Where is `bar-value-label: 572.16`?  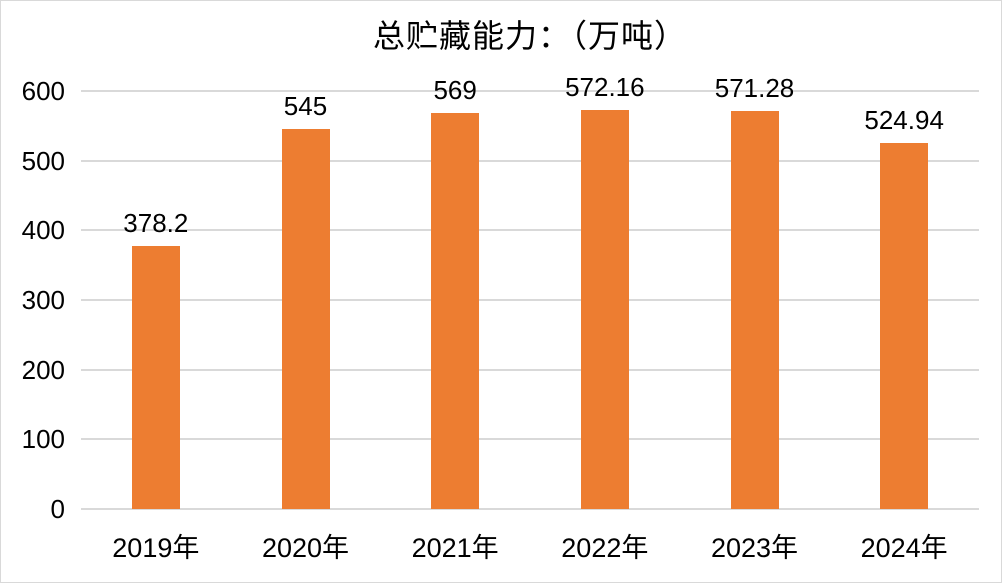
bar-value-label: 572.16 is located at coordinates (605, 87).